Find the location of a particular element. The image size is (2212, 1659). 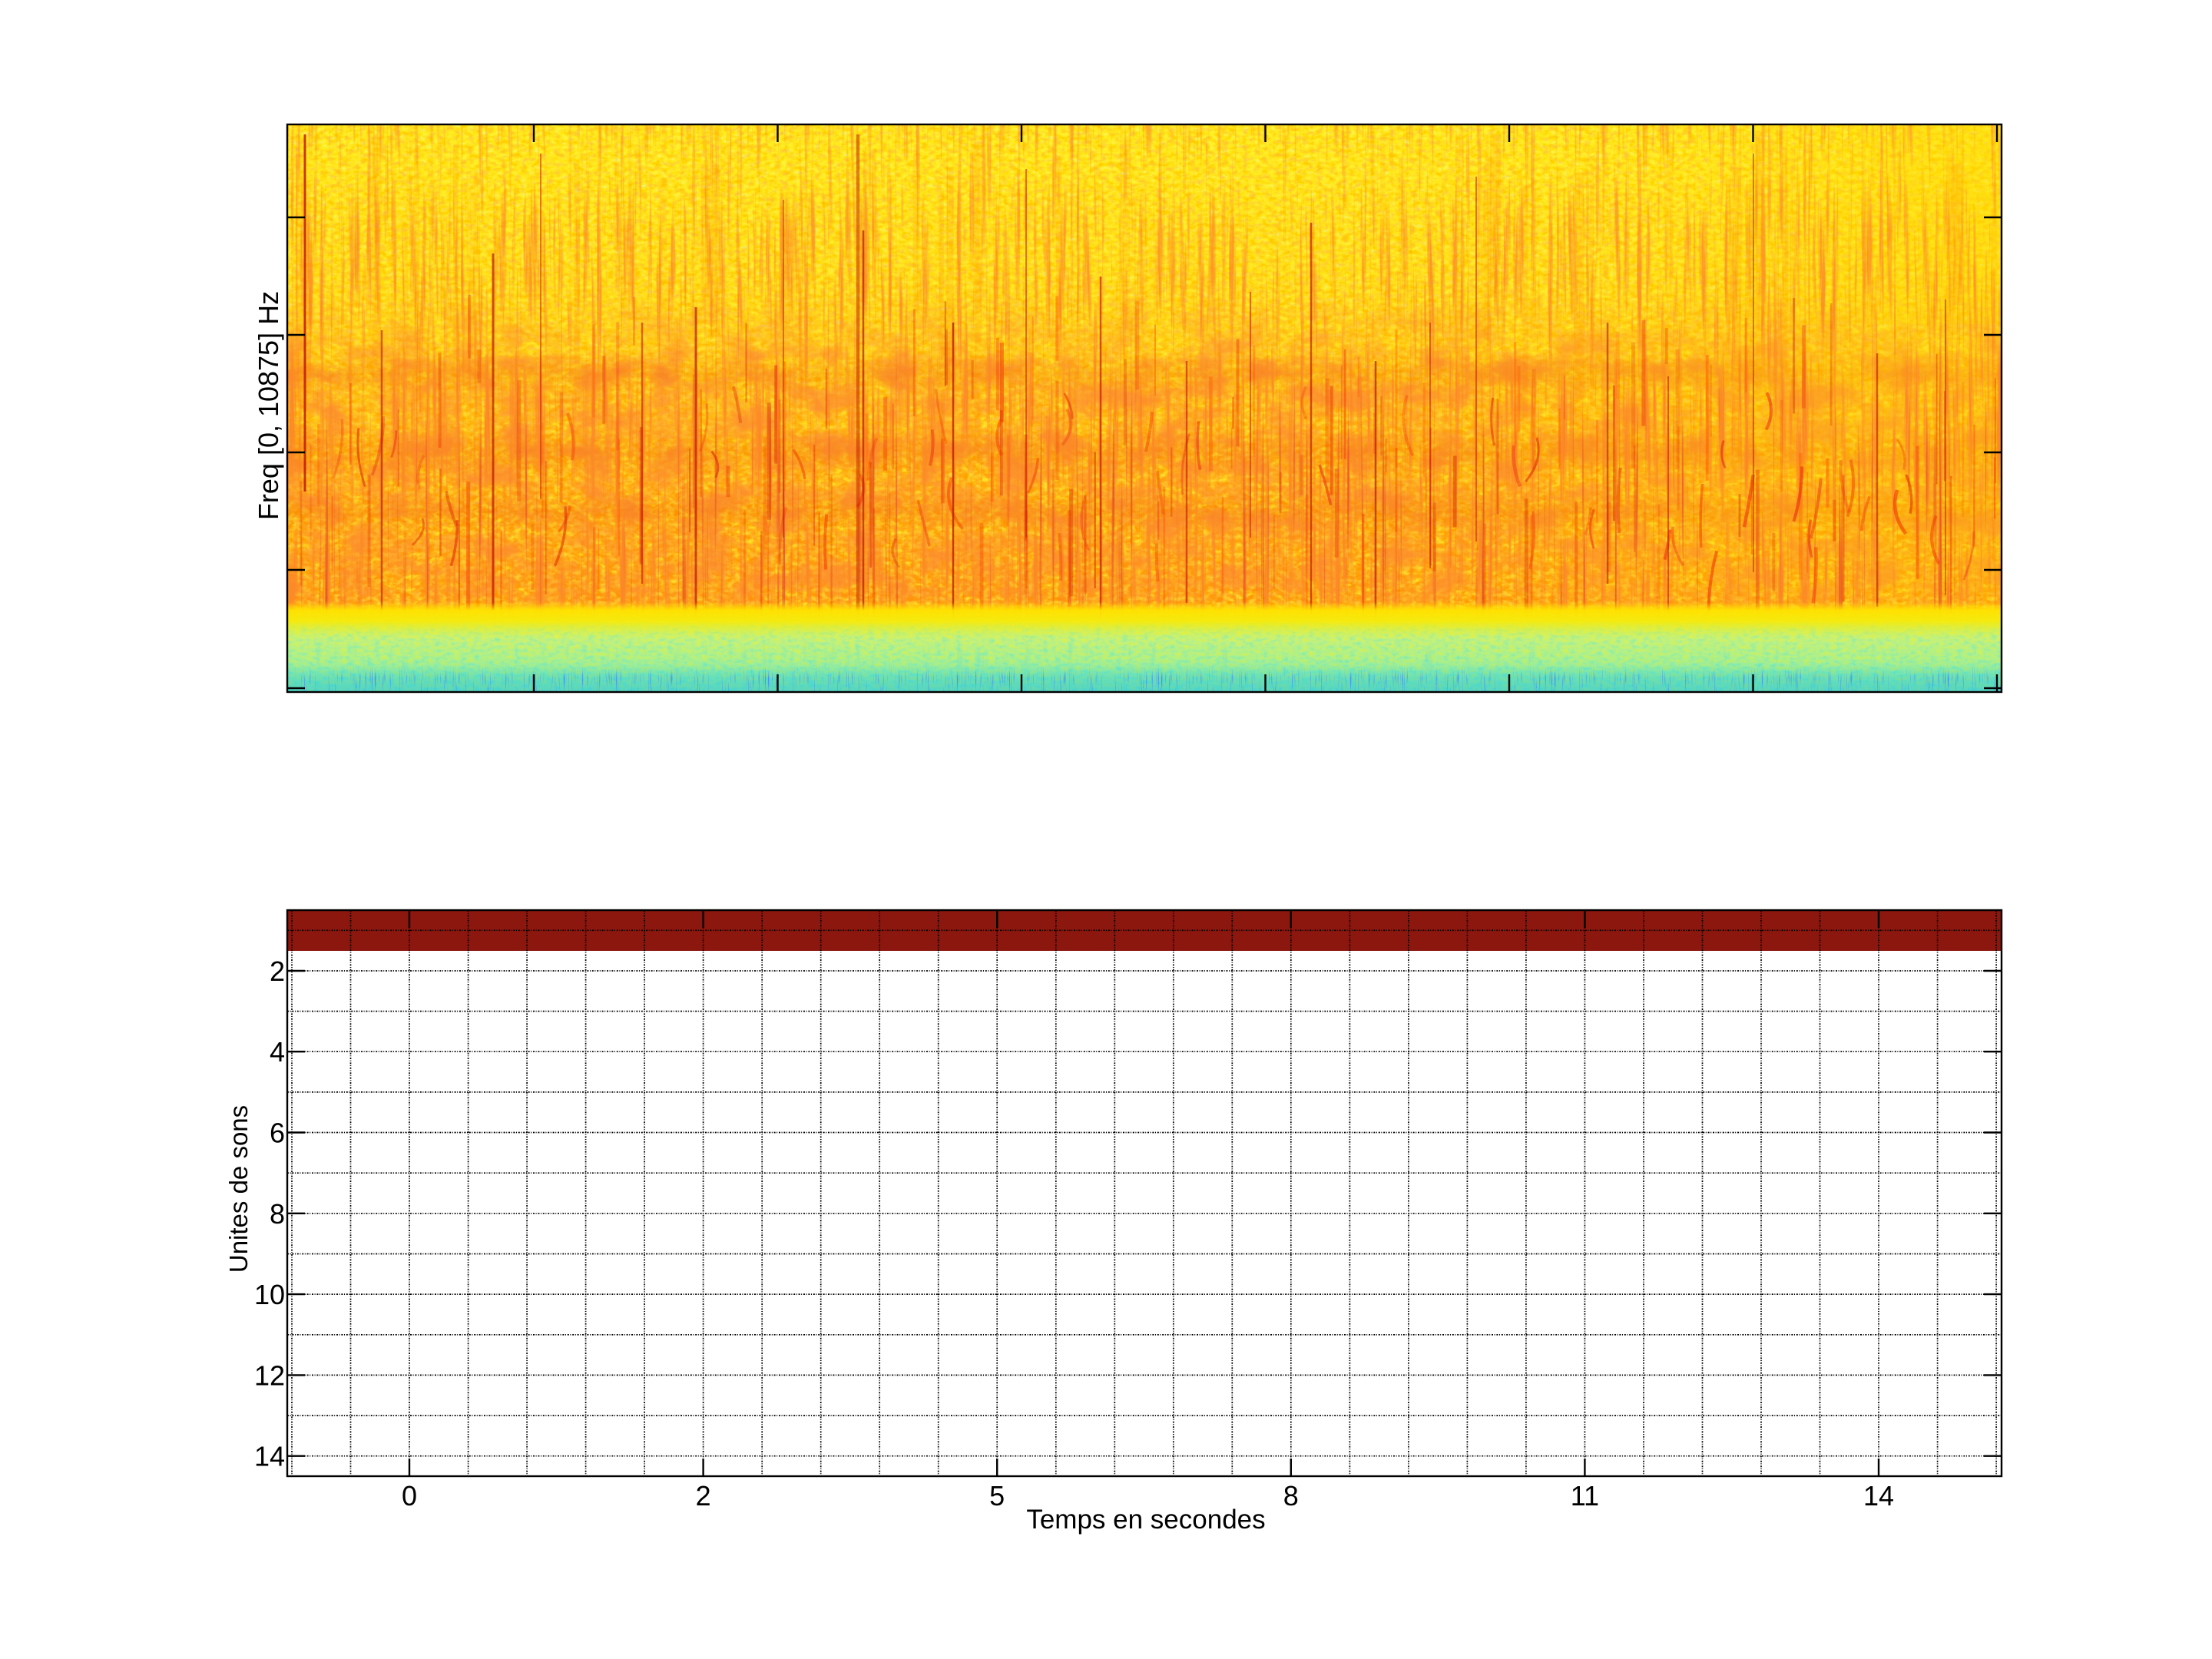

svg-text: Temps en secondes is located at coordinates (1146, 1520).